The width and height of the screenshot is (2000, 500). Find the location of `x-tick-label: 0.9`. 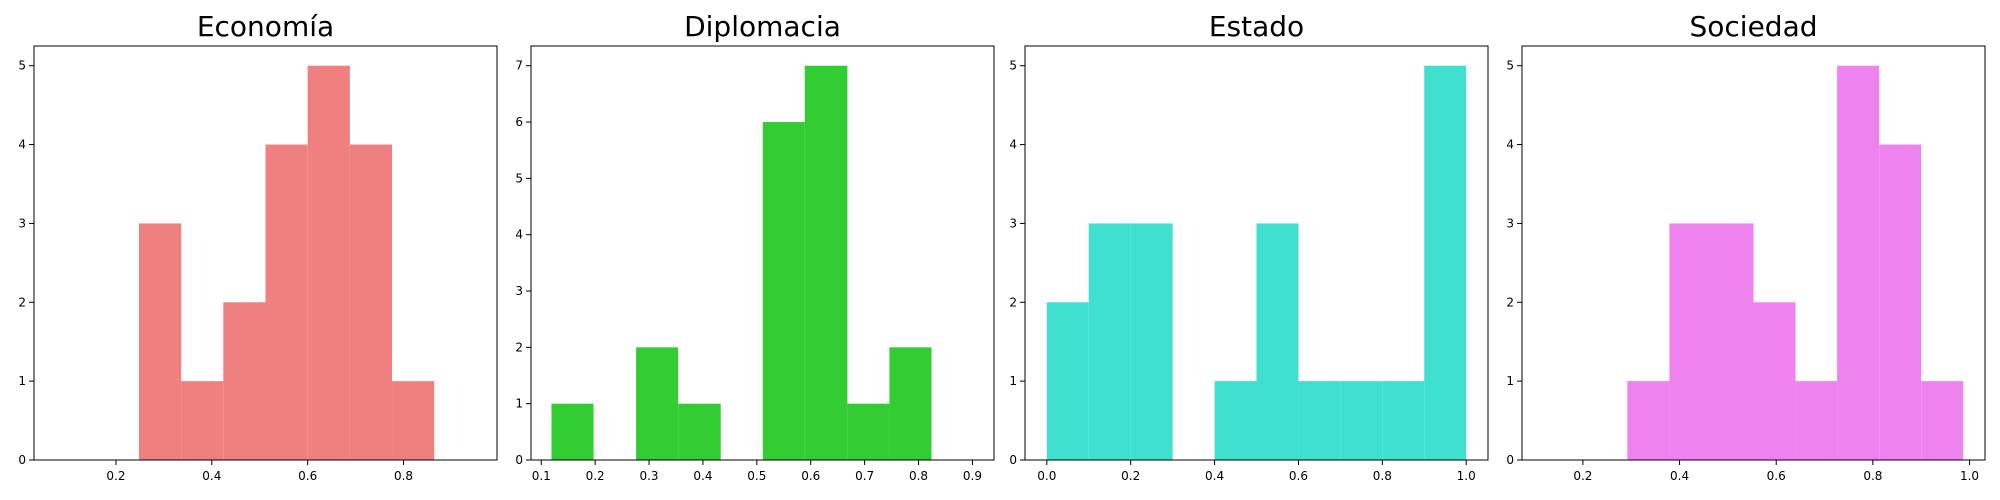

x-tick-label: 0.9 is located at coordinates (972, 476).